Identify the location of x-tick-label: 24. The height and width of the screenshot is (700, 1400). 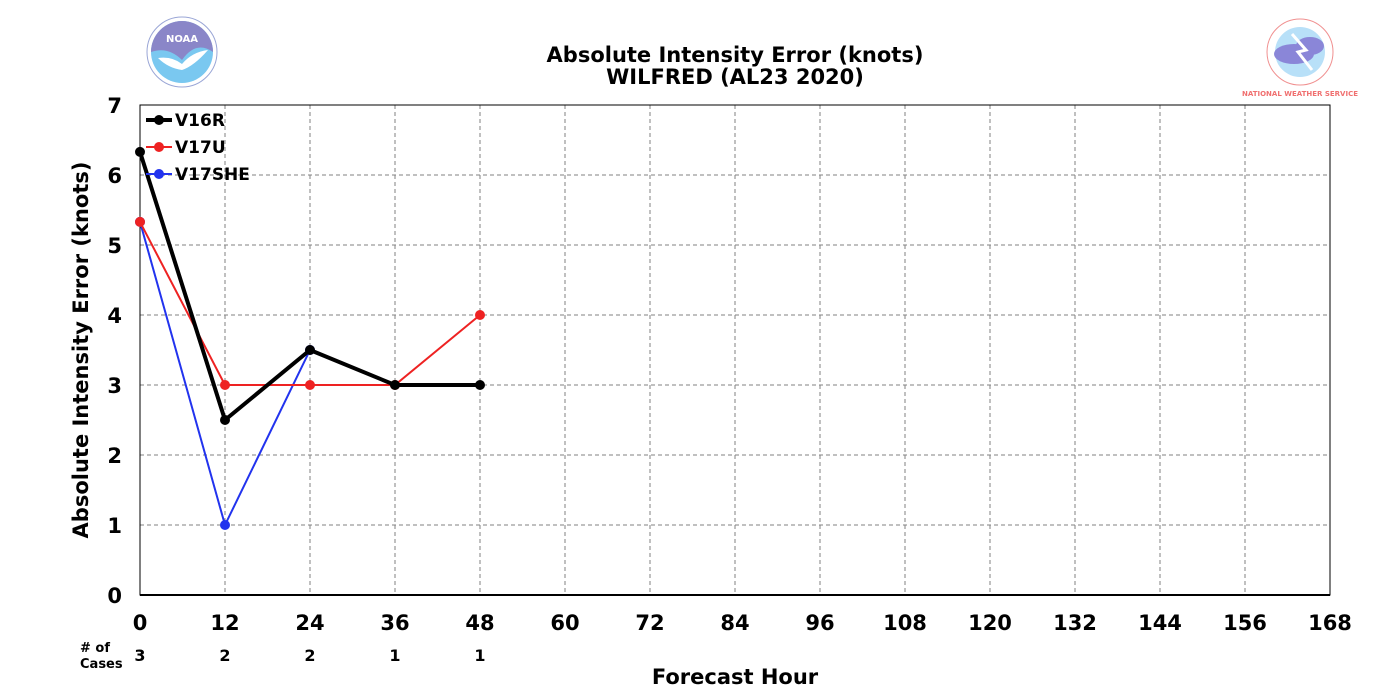
(309, 623).